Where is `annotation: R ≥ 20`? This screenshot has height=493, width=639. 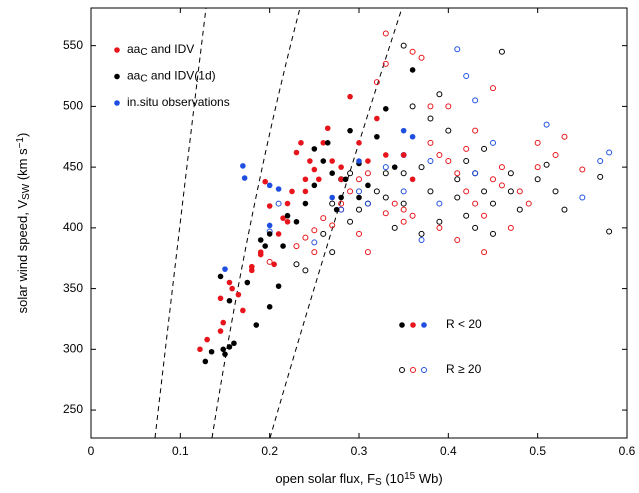
annotation: R ≥ 20 is located at coordinates (464, 369).